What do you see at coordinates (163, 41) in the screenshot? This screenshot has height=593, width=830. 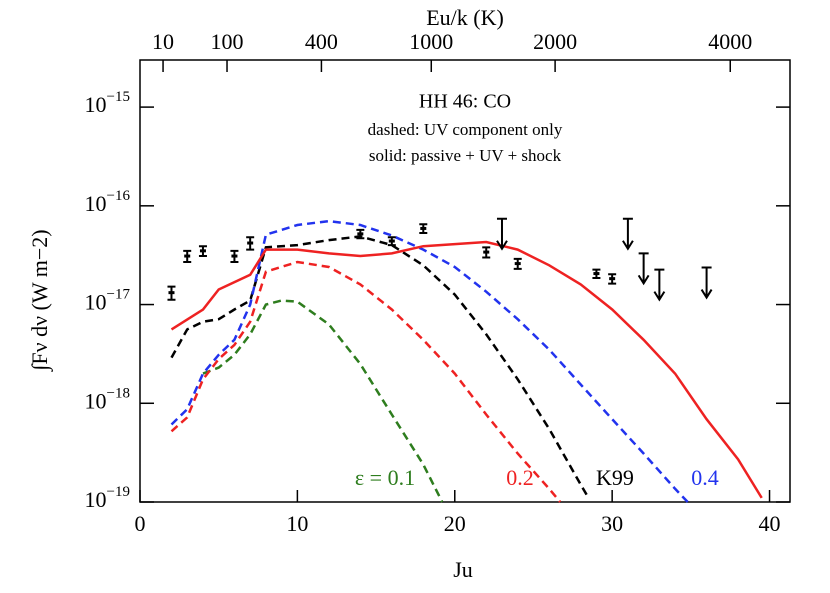 I see `x2-tick-label: 10` at bounding box center [163, 41].